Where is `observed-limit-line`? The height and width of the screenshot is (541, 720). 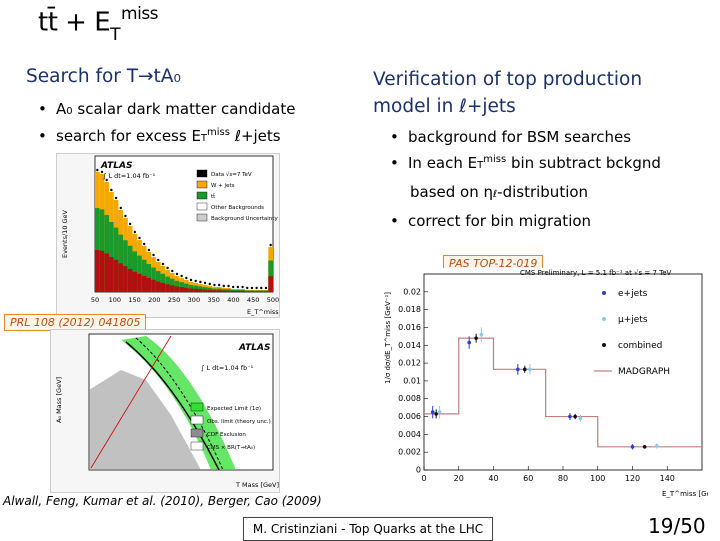 observed-limit-line is located at coordinates (172, 406).